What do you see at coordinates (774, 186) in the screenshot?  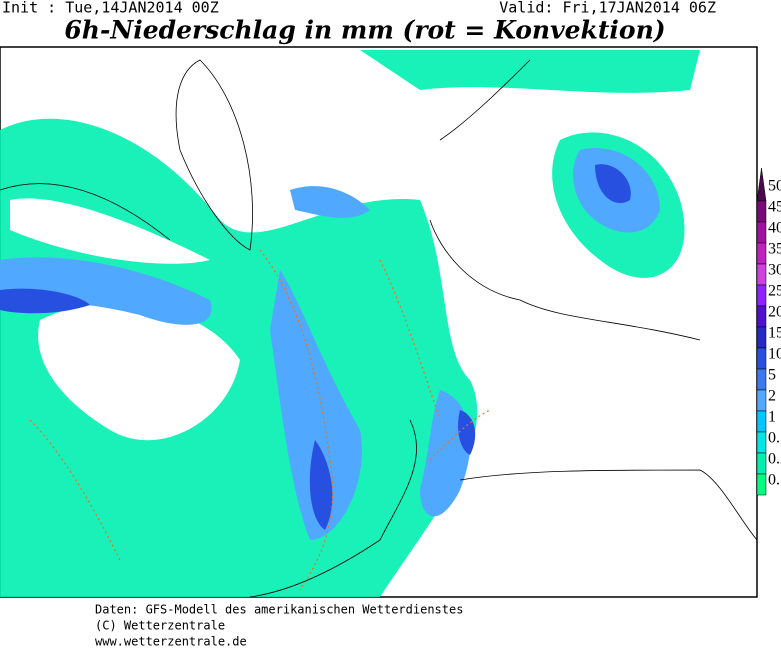 I see `colorbar-label: 50` at bounding box center [774, 186].